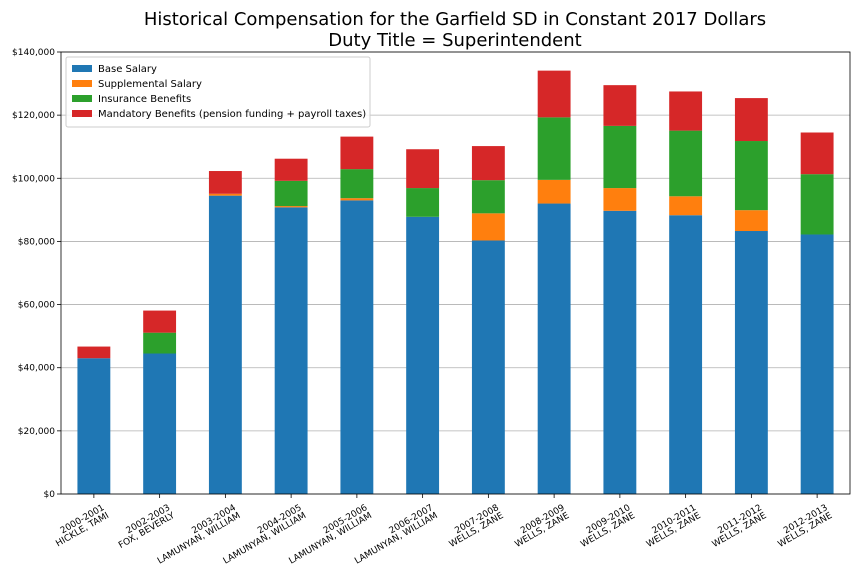  I want to click on legend-label: Supplemental Salary, so click(150, 84).